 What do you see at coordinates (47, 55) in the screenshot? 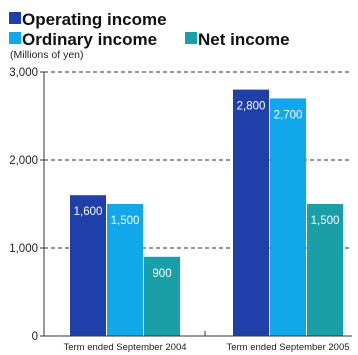
I see `y-axis-unit-label: (Millions of yen)` at bounding box center [47, 55].